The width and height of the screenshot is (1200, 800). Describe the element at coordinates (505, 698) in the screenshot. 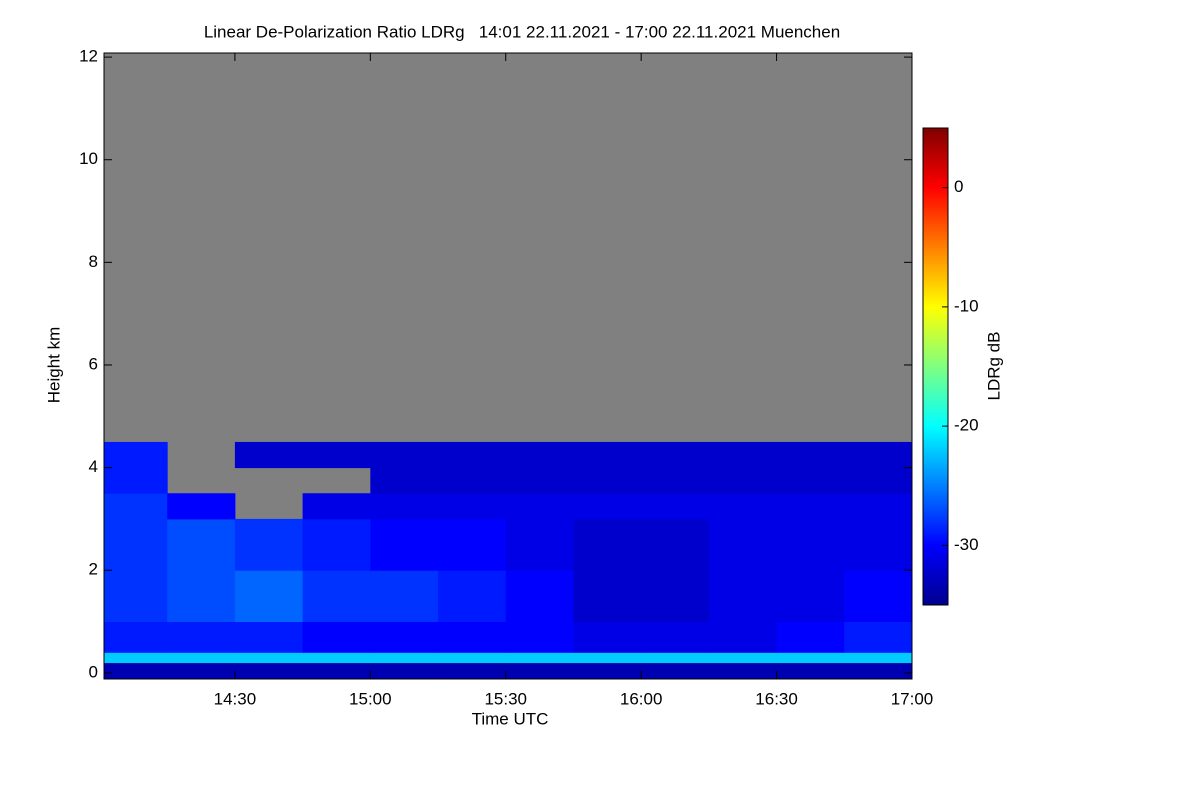

I see `x-tick-label: 15:30` at that location.